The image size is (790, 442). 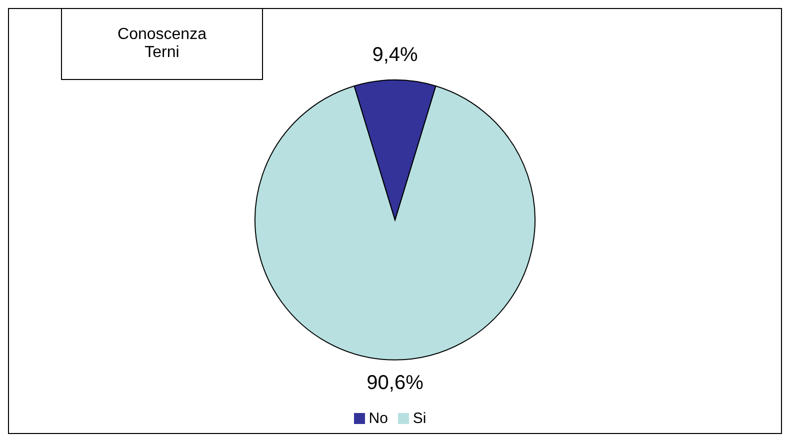 I want to click on data-label: 9,4%, so click(x=395, y=55).